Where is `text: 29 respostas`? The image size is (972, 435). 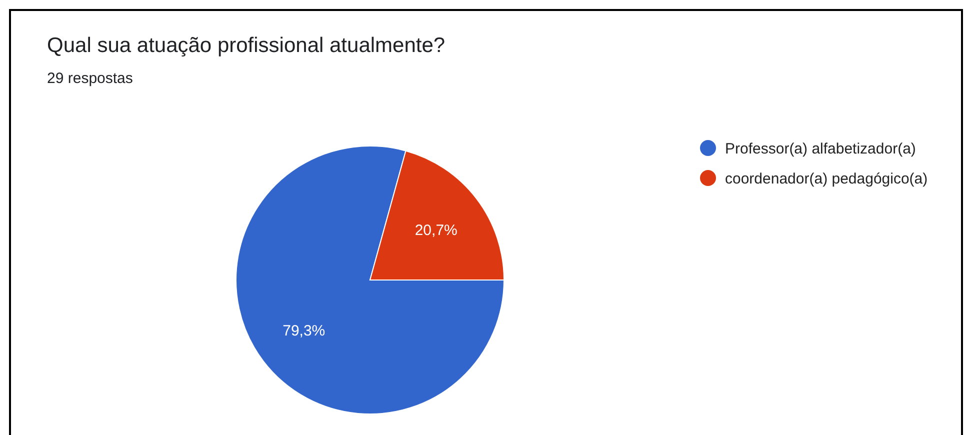
text: 29 respostas is located at coordinates (90, 78).